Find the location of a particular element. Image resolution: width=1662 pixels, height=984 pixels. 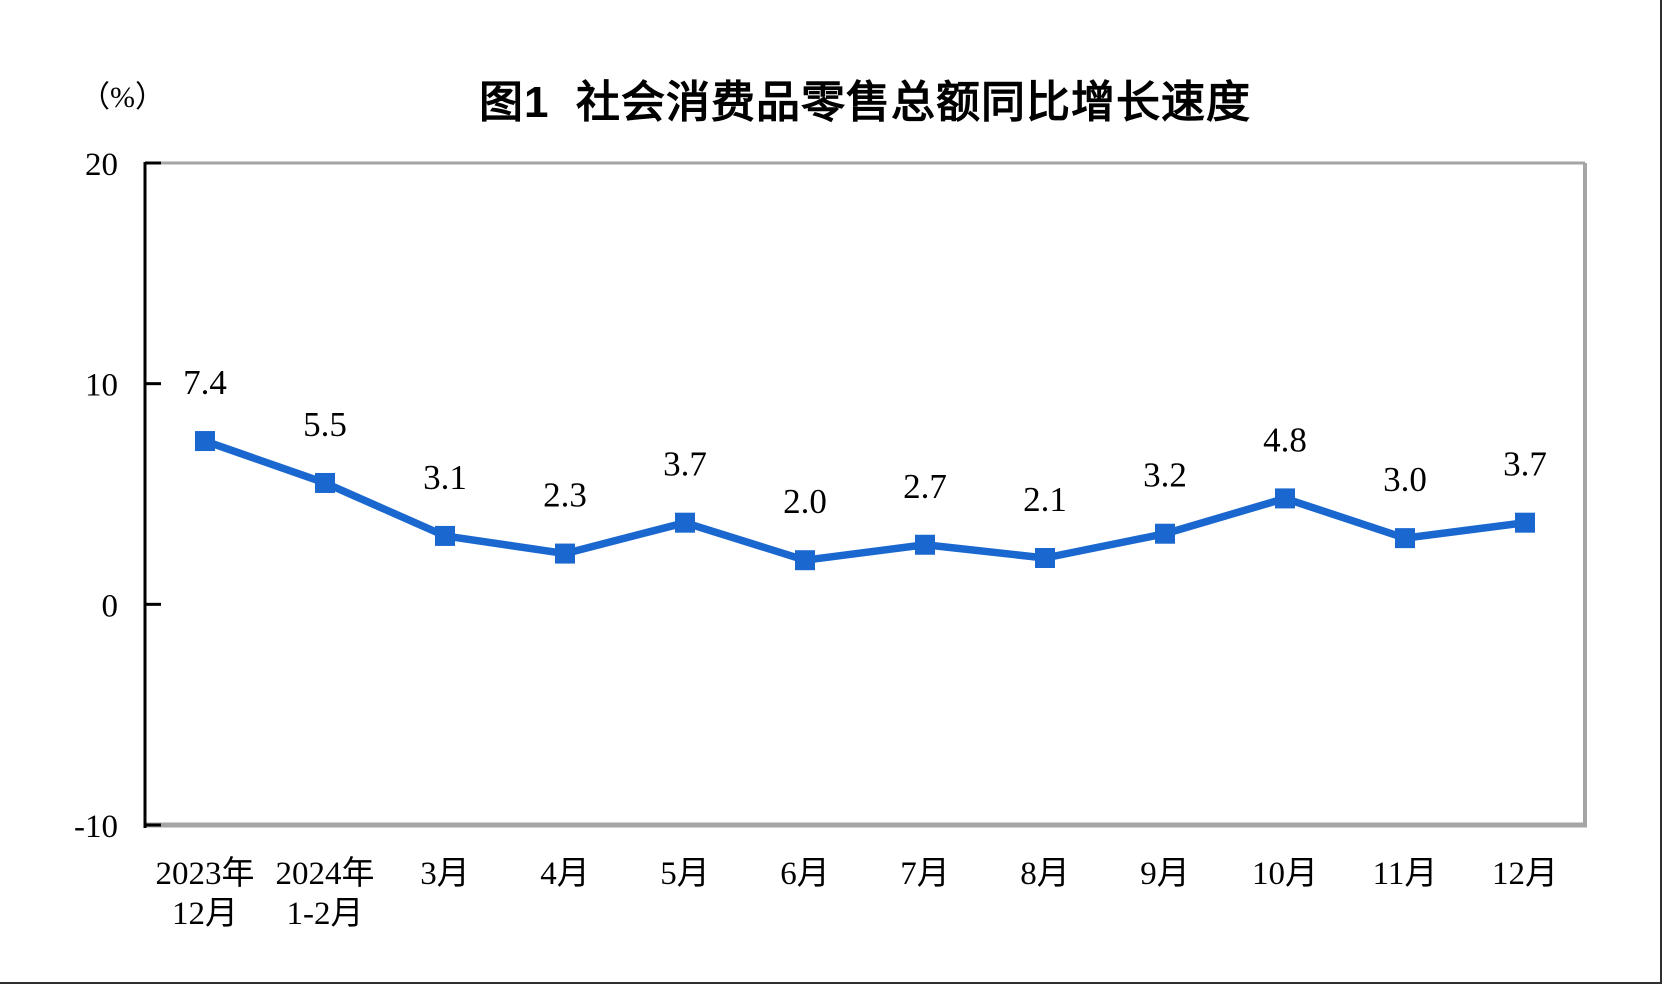

data-point-label: 2.1 is located at coordinates (1045, 499).